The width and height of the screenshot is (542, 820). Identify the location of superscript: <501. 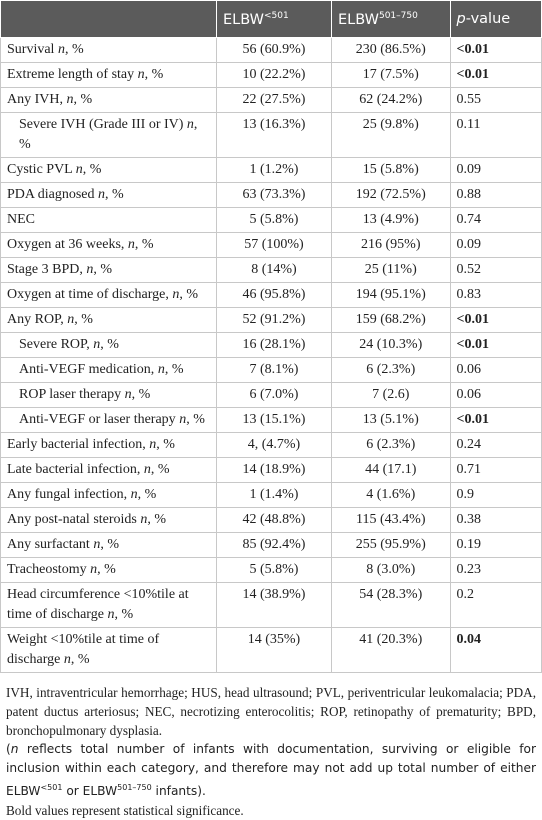
(276, 15).